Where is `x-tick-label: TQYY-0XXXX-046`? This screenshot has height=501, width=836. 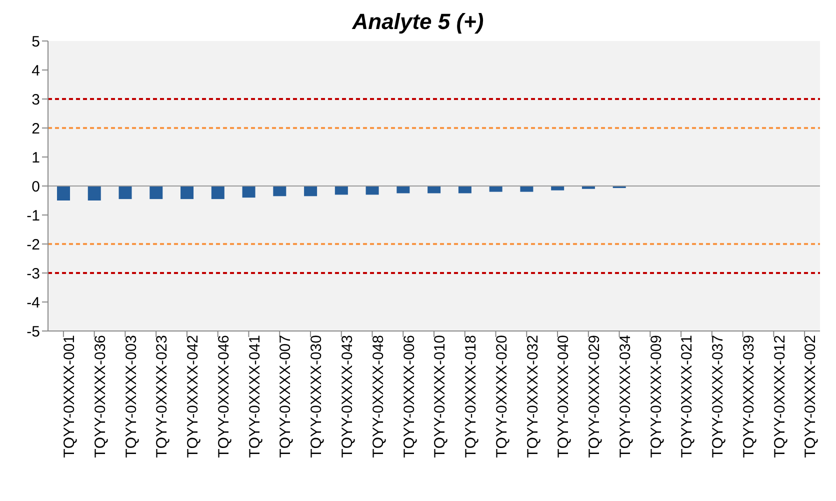 x-tick-label: TQYY-0XXXX-046 is located at coordinates (223, 396).